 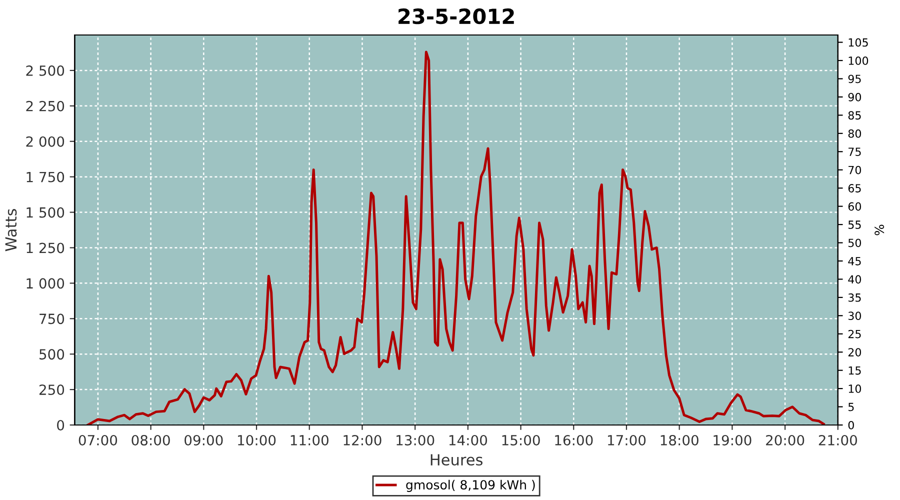 I want to click on x-axis-title: Heures, so click(x=456, y=460).